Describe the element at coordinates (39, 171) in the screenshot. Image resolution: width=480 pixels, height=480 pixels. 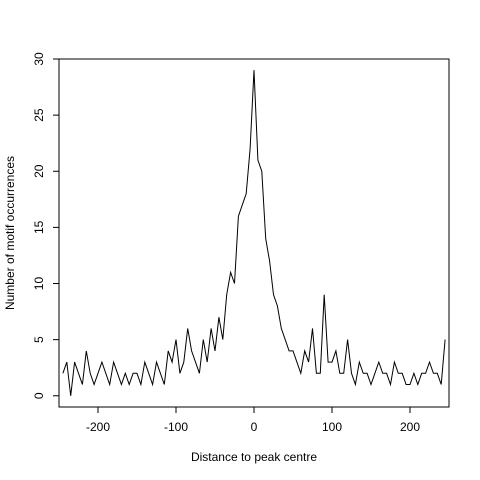
I see `y-tick-label: 20` at that location.